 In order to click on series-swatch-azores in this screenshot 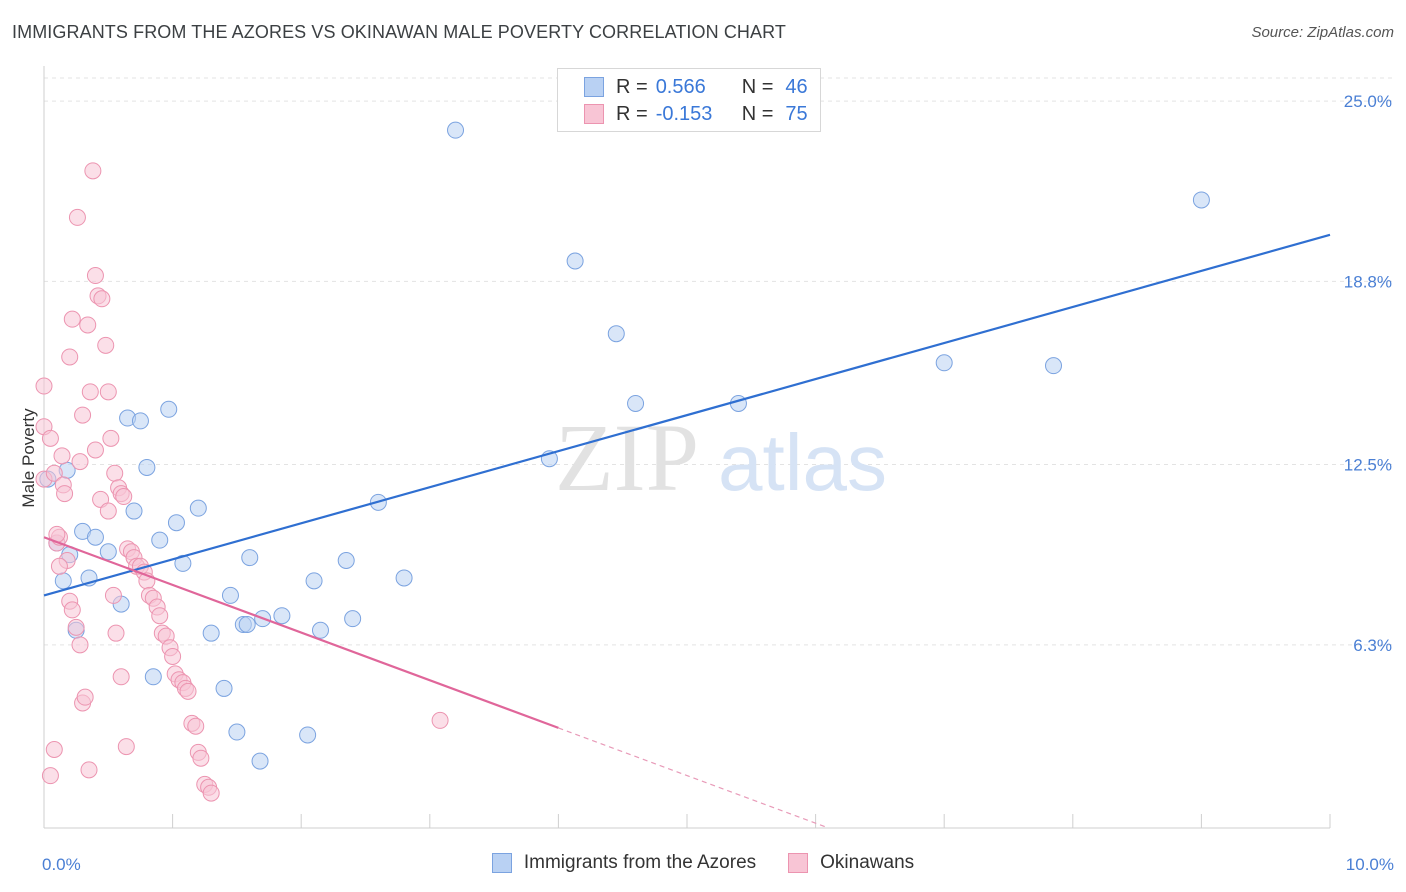, I will do `click(501, 863)`.